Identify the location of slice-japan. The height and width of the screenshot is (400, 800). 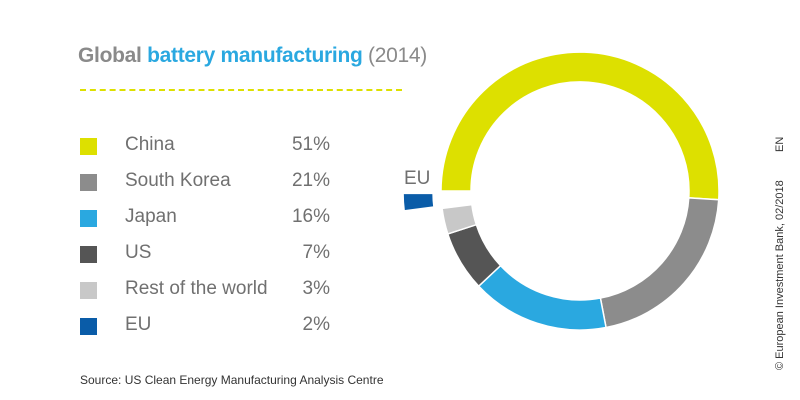
(542, 297).